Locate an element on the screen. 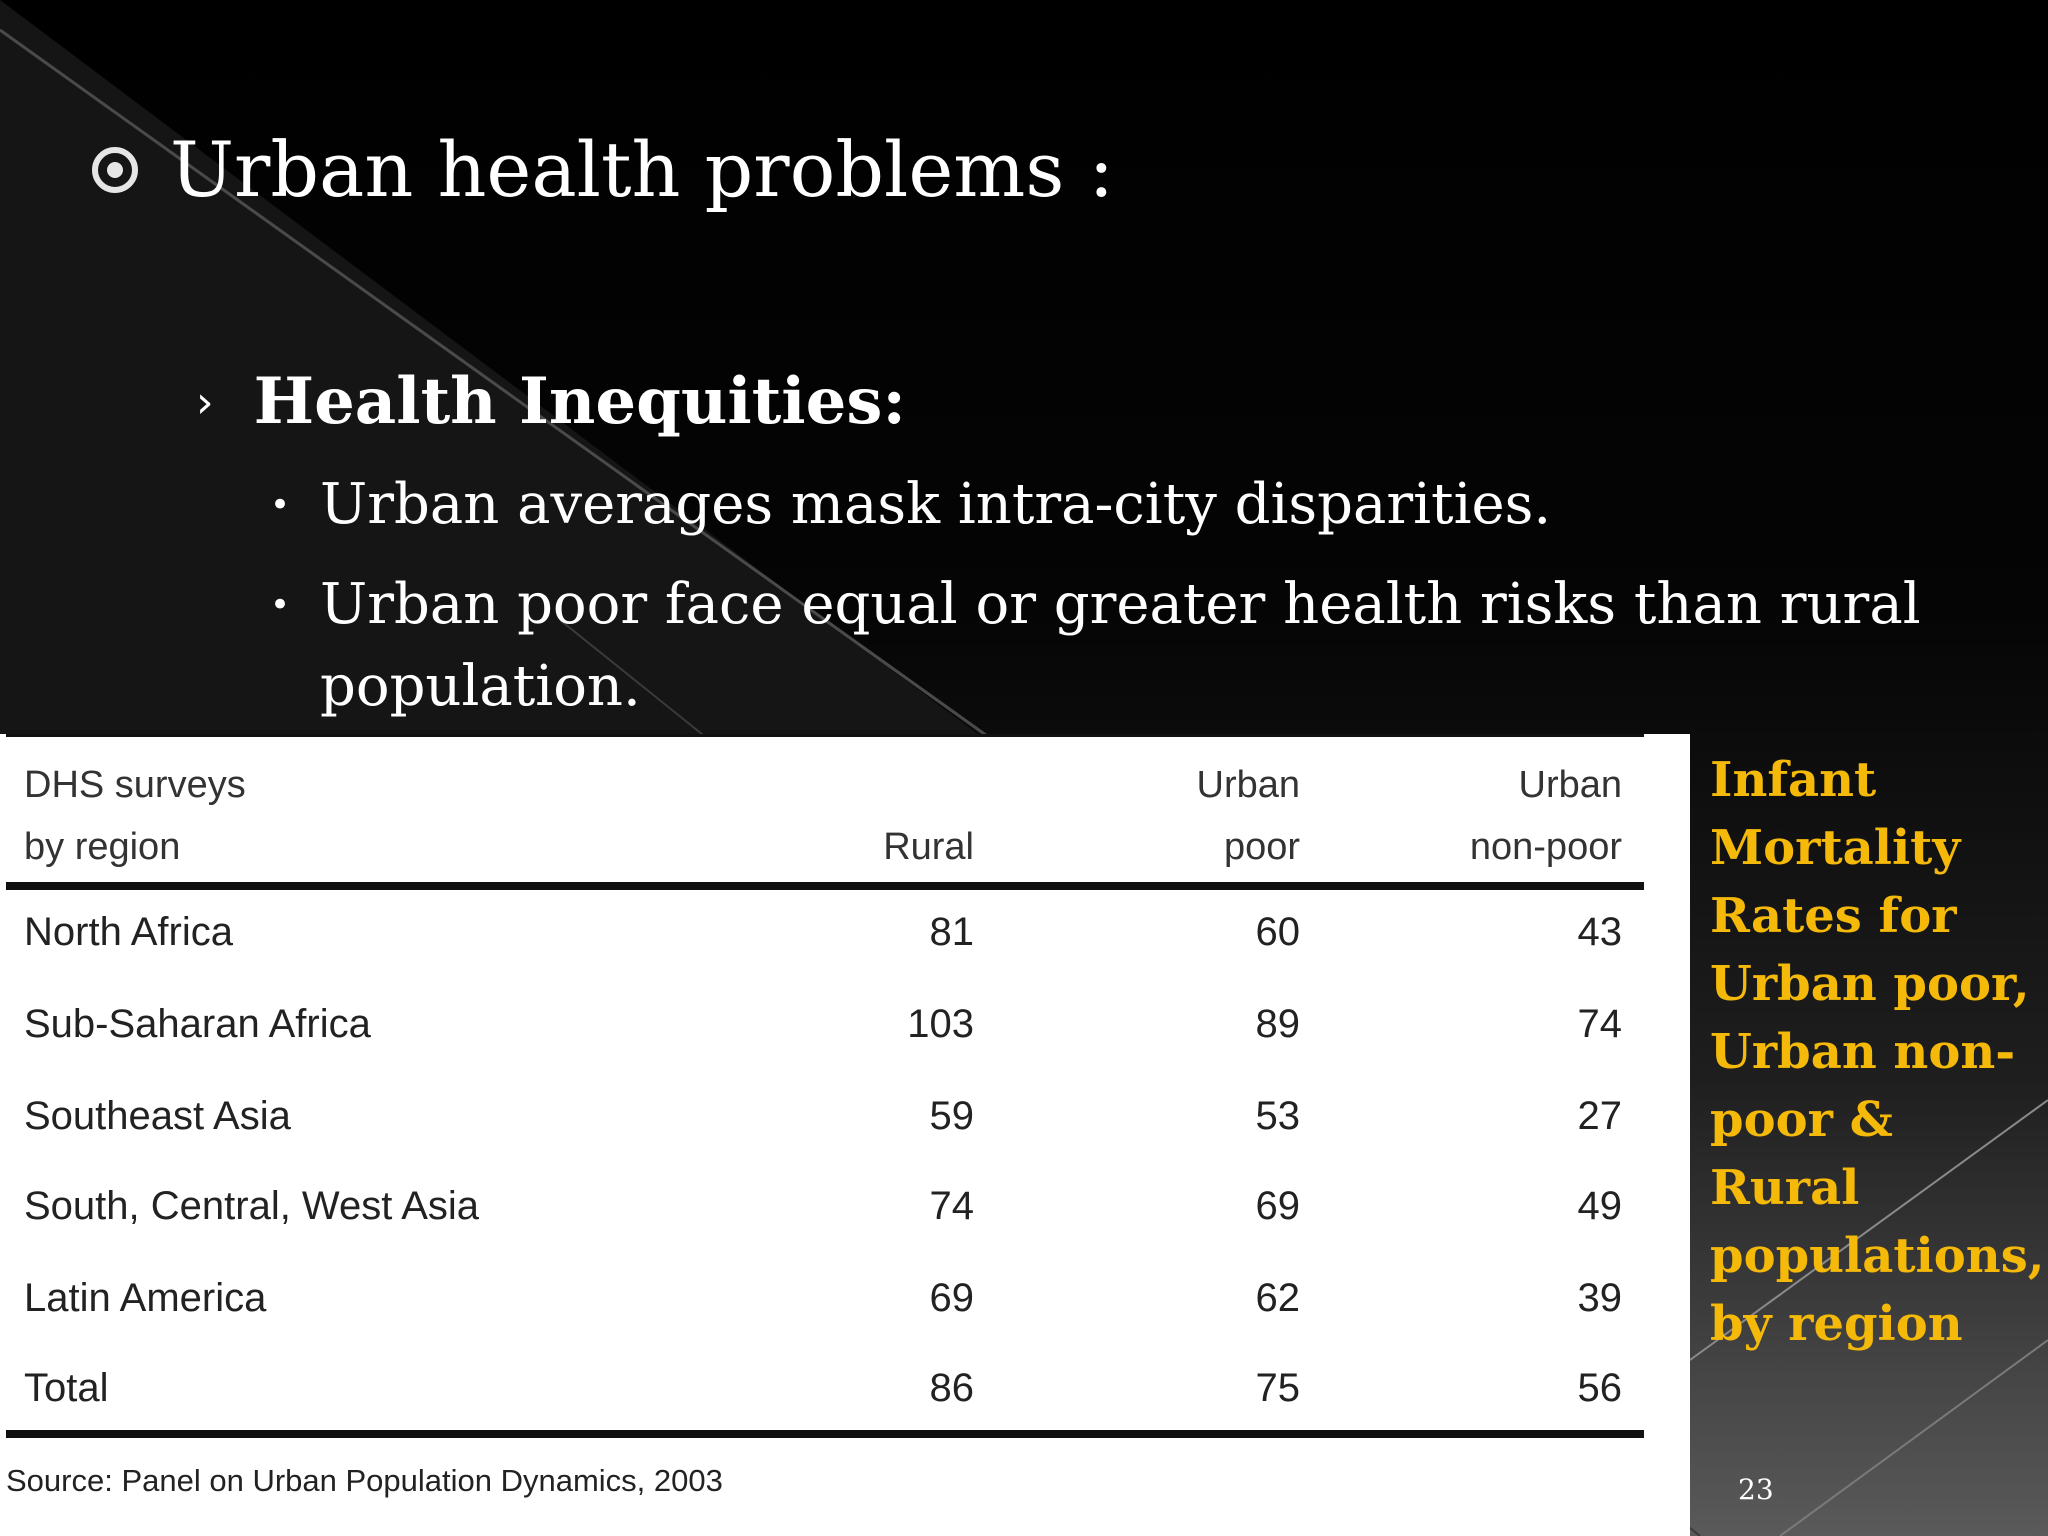 The image size is (2048, 1536). cell-urban-poor: 60 is located at coordinates (1278, 932).